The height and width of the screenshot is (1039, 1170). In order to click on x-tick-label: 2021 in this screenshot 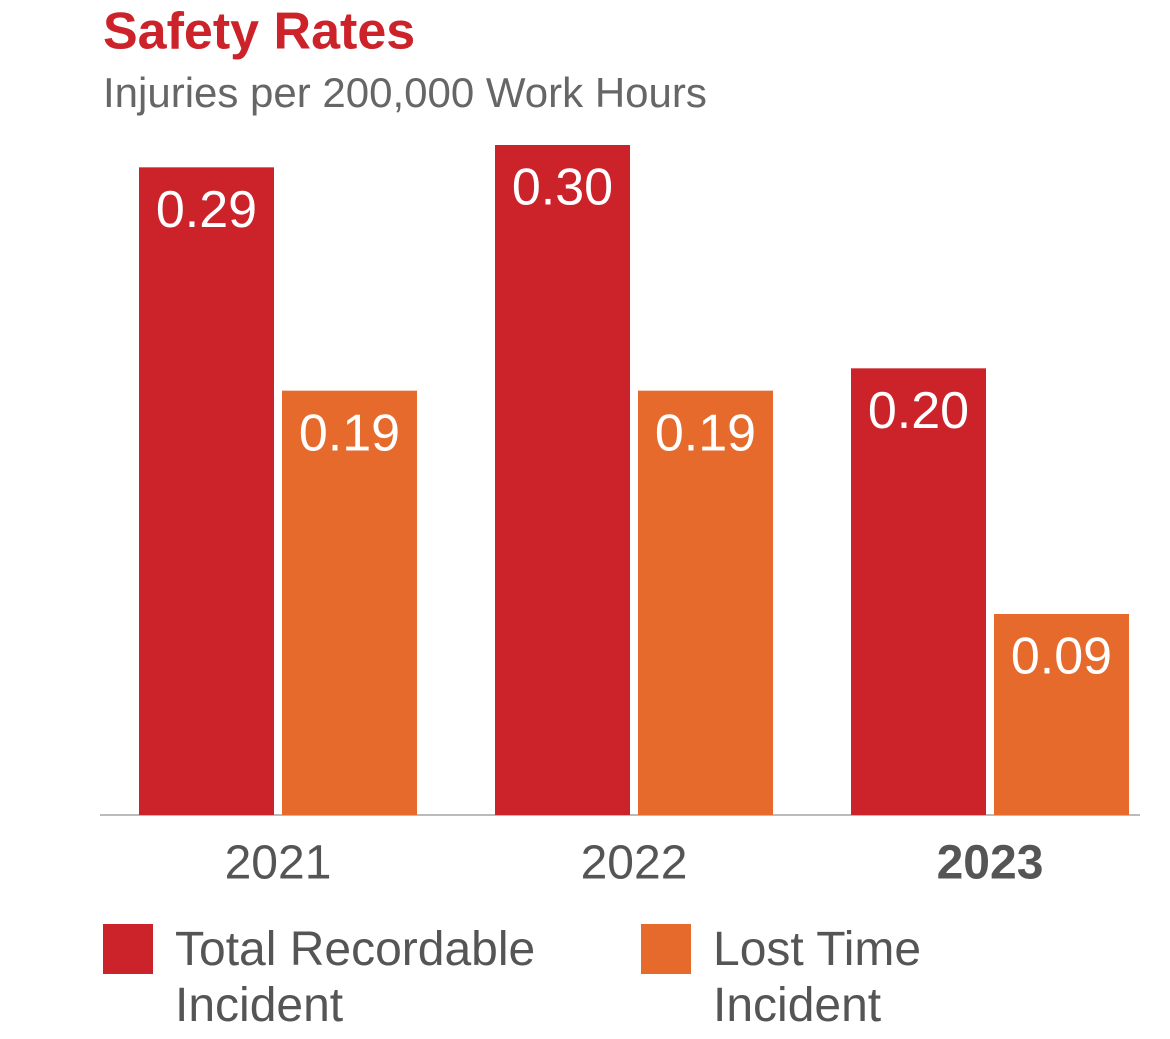, I will do `click(278, 863)`.